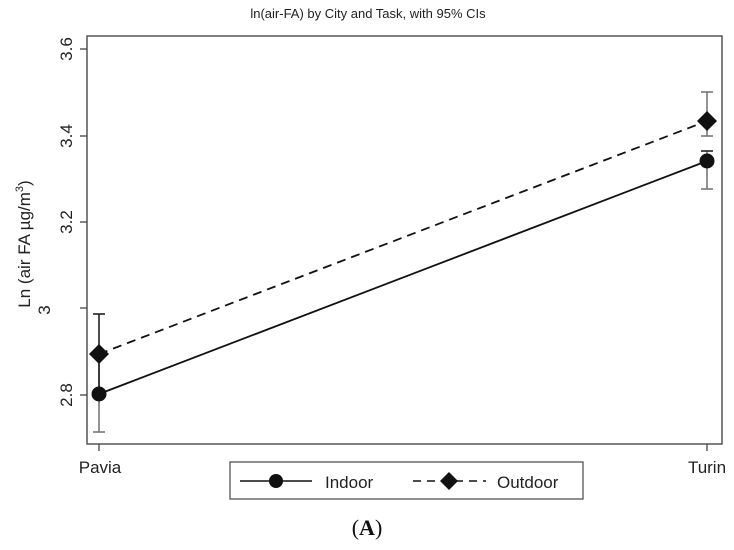 This screenshot has width=734, height=550. What do you see at coordinates (99, 354) in the screenshot?
I see `marker-outdoor-pavia` at bounding box center [99, 354].